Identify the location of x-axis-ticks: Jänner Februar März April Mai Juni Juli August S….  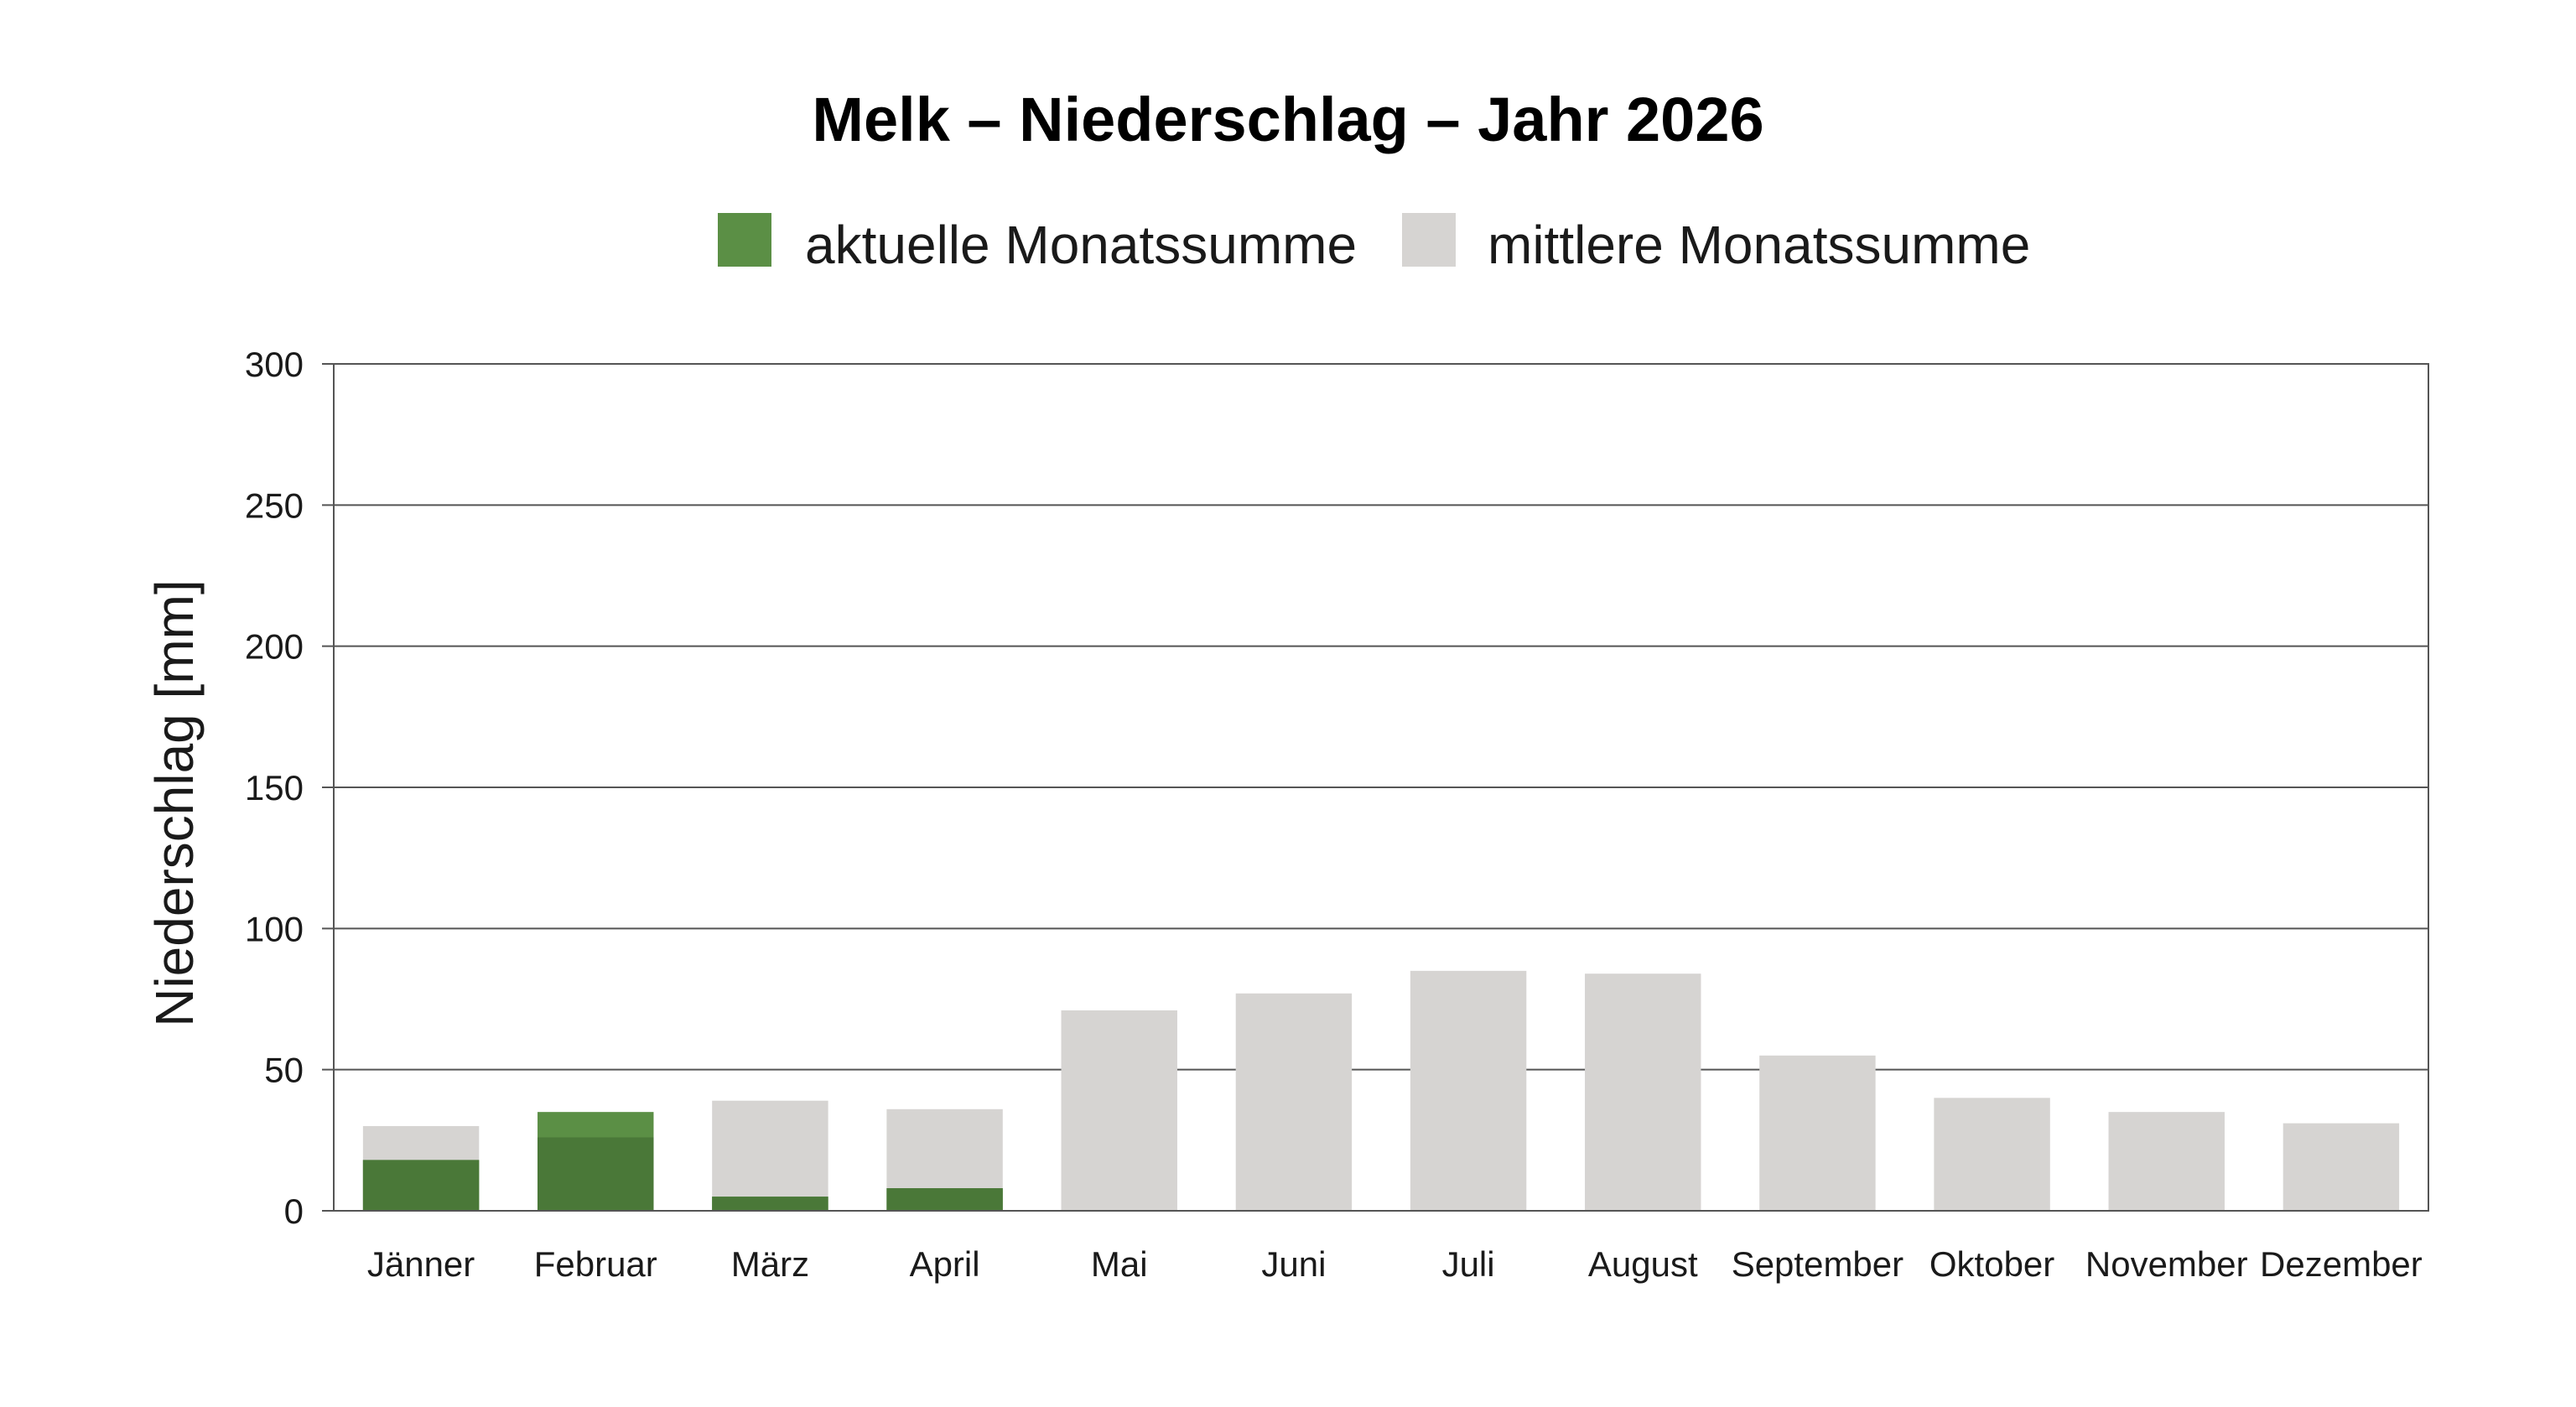
(1395, 1264).